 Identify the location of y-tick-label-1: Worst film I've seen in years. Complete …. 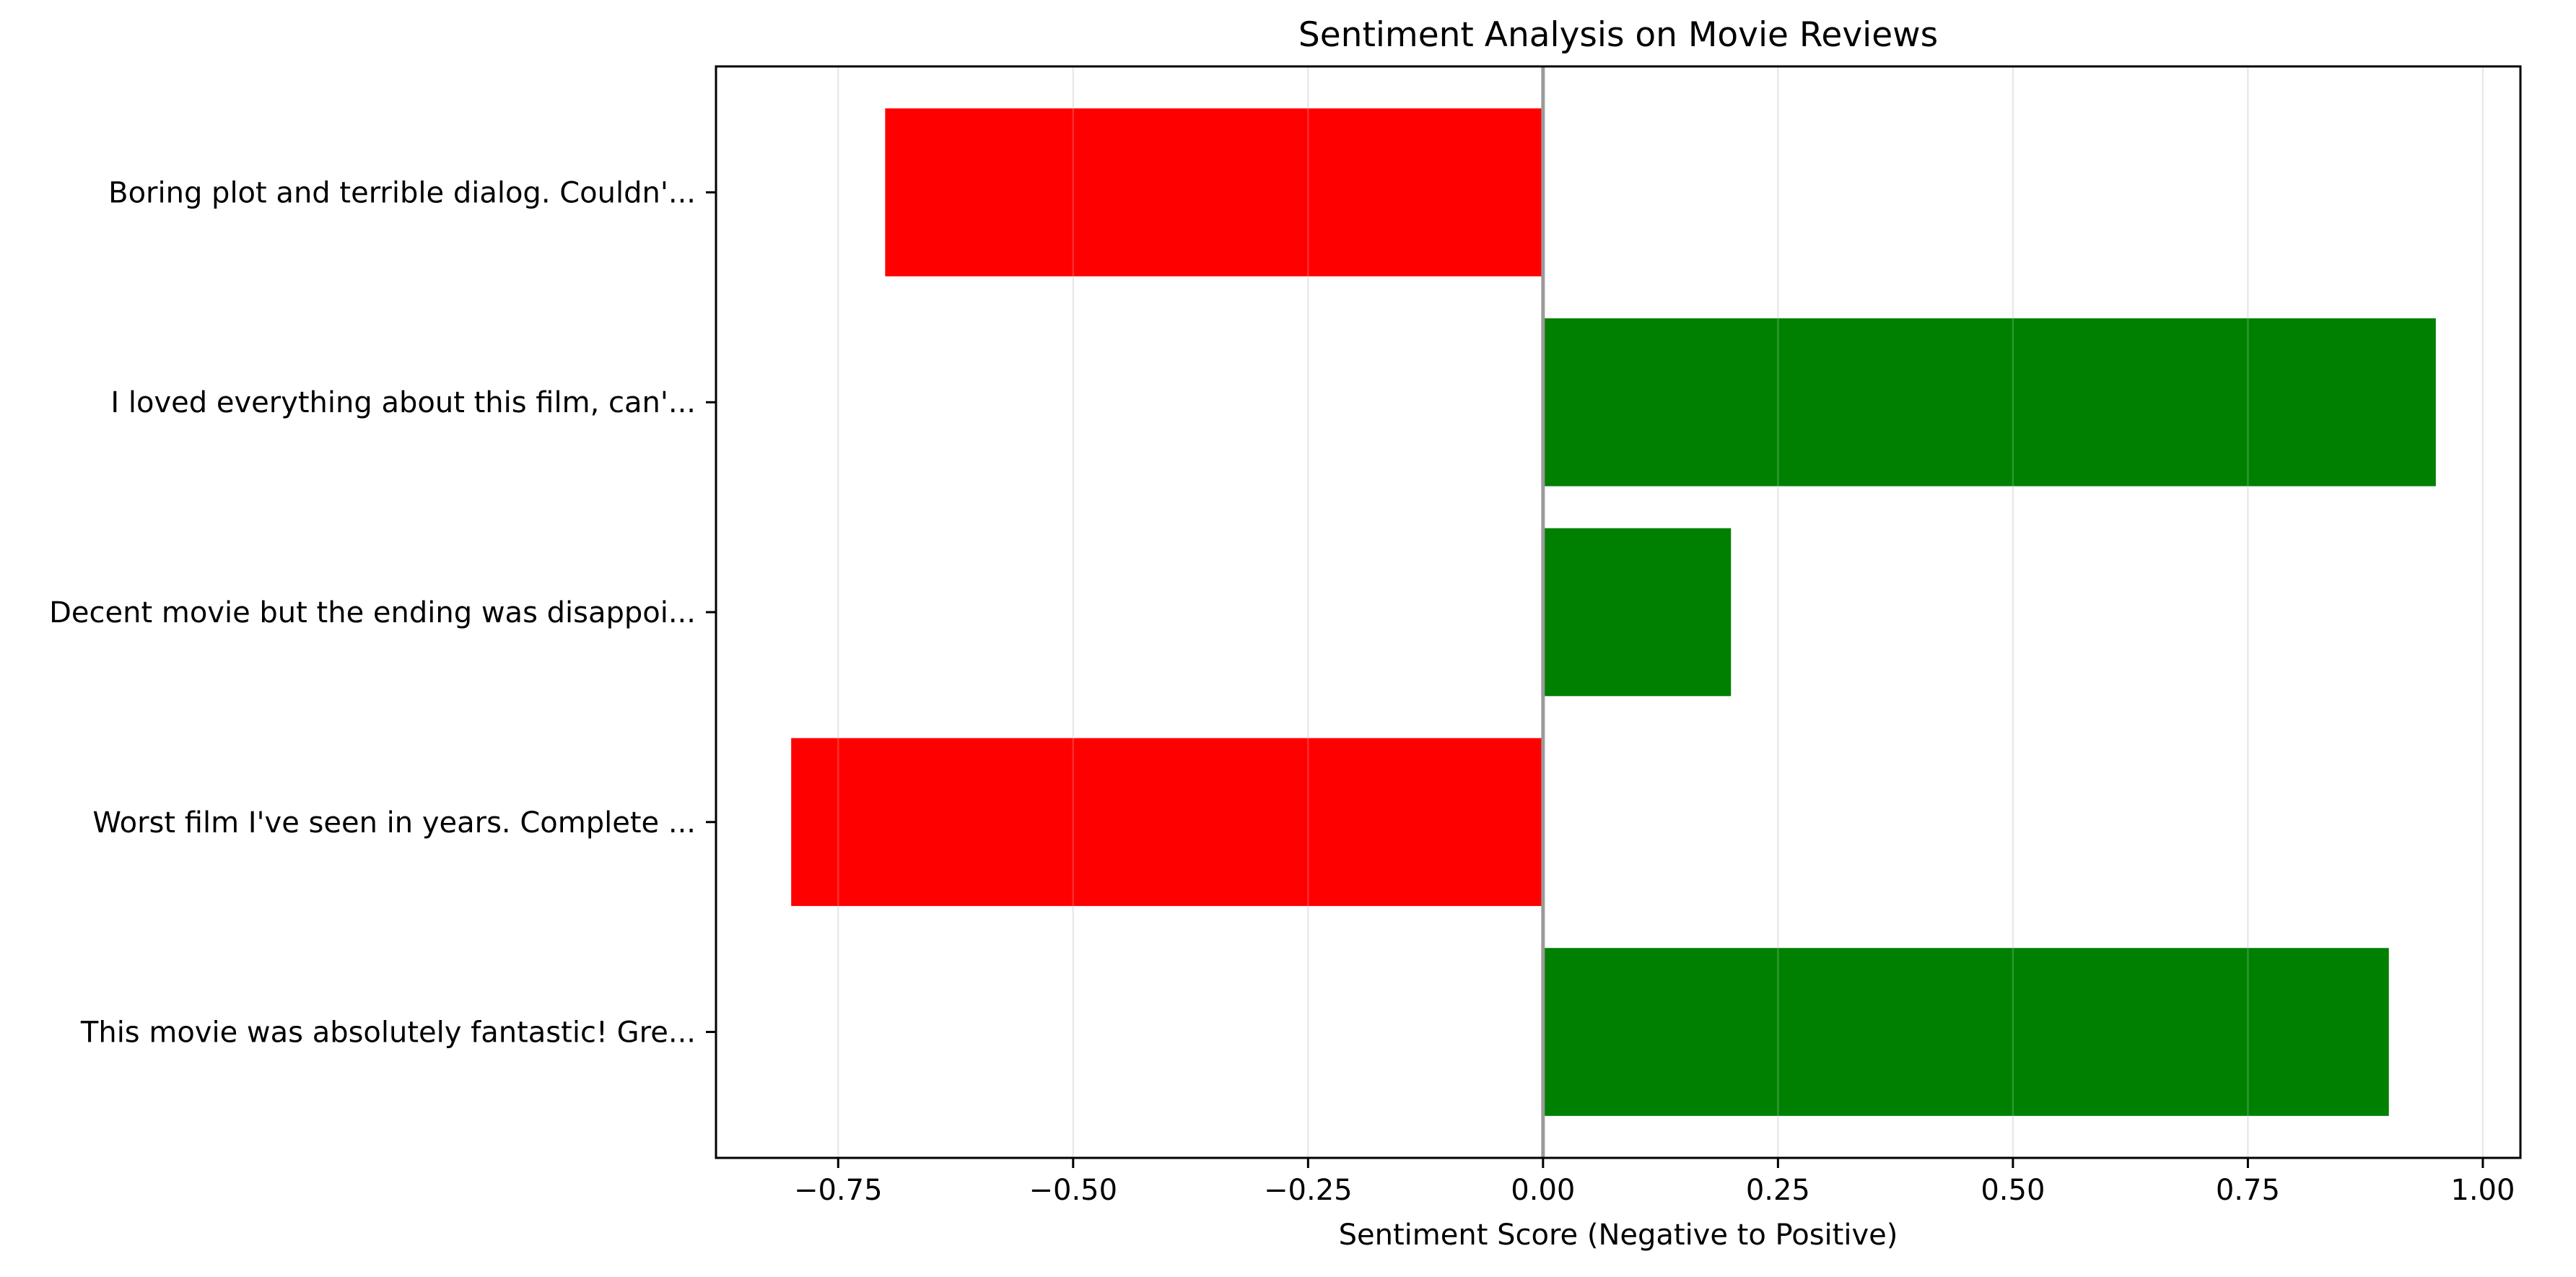
(394, 823).